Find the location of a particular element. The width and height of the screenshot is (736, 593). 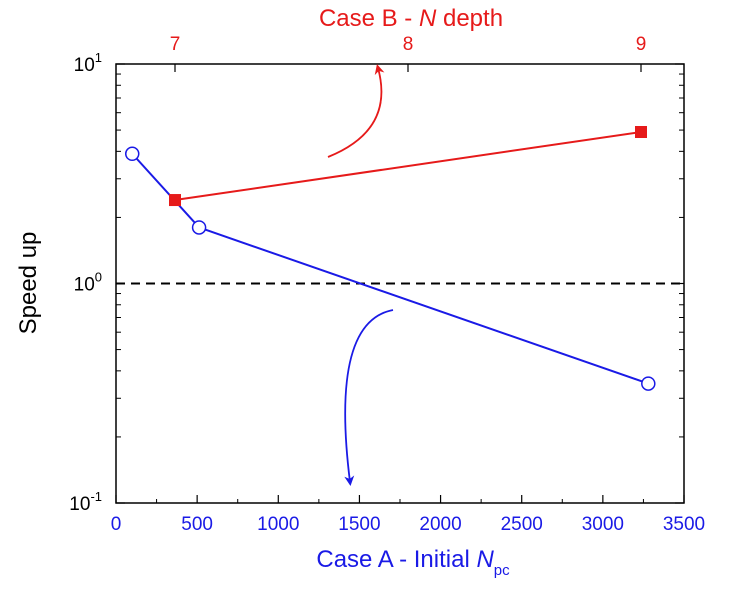

x-bottom-tick-label: 0 is located at coordinates (116, 524).